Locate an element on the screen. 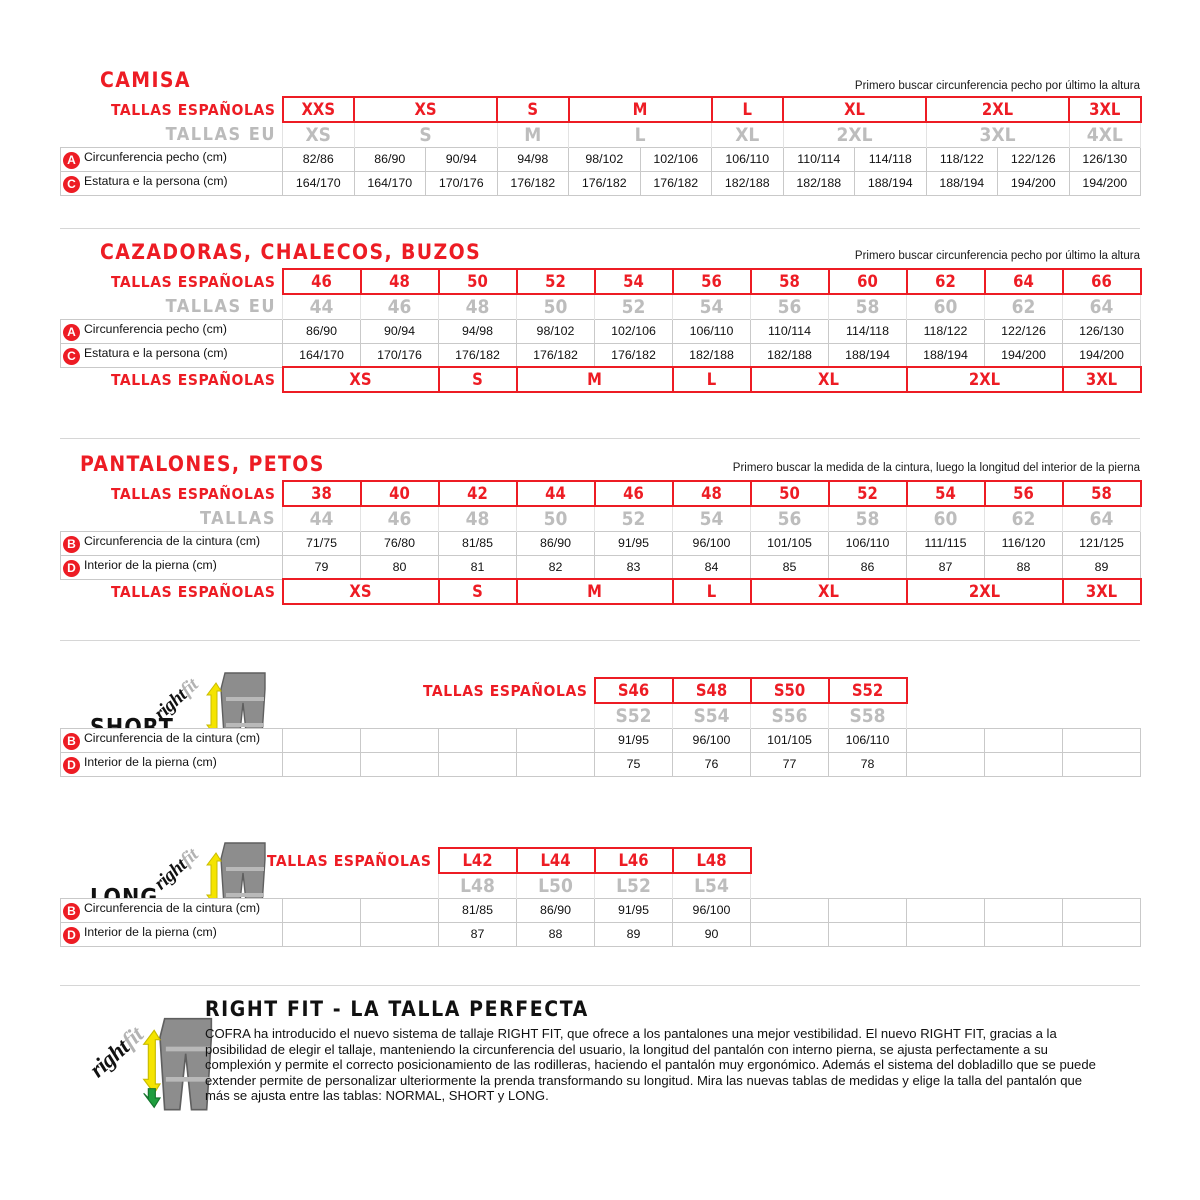 The width and height of the screenshot is (1200, 1200). measure-value: 94/98 is located at coordinates (477, 331).